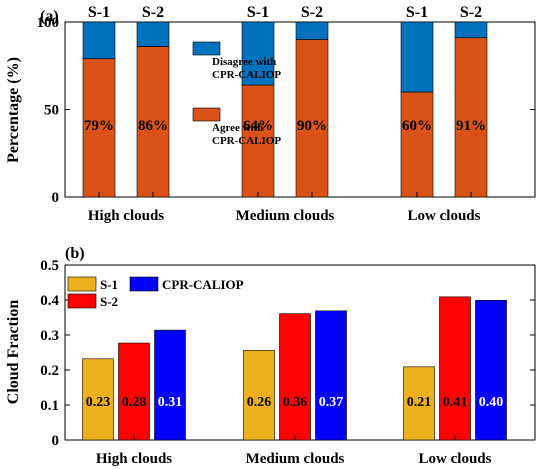 This screenshot has width=550, height=469. I want to click on panel-a-xtick-label: Medium clouds, so click(285, 216).